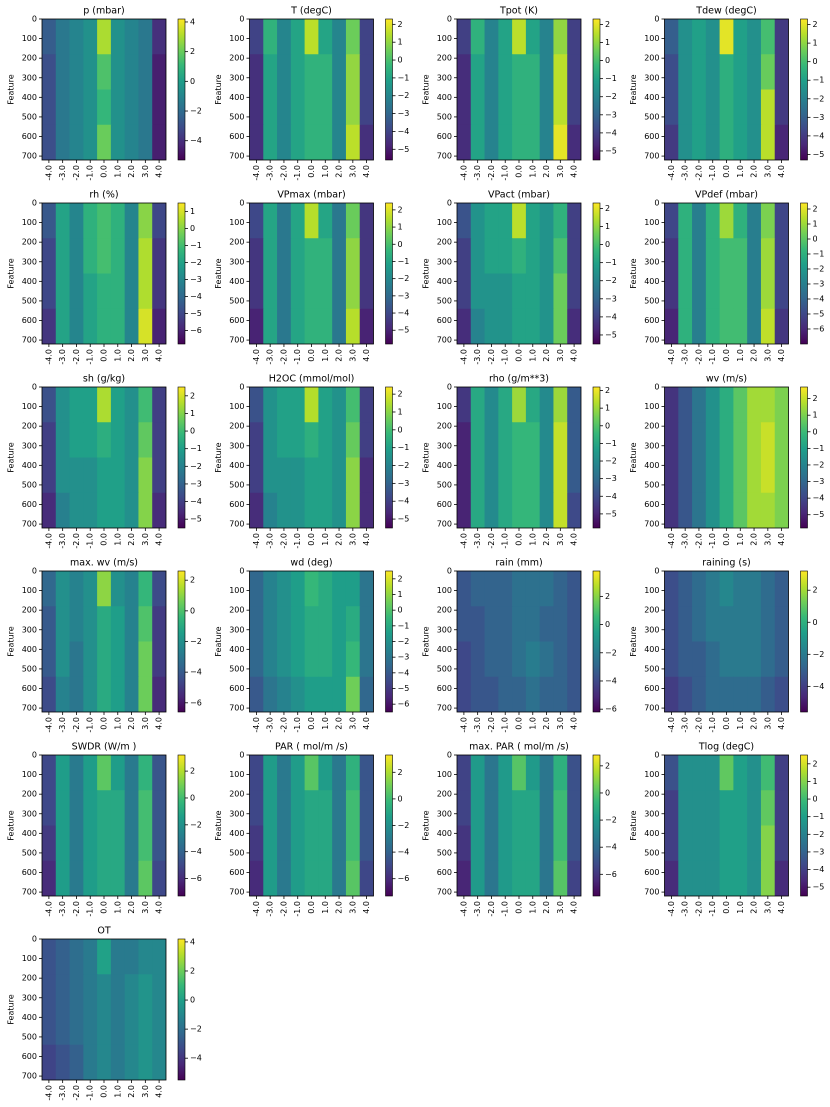 Image resolution: width=830 pixels, height=1107 pixels. I want to click on panel-title: H2OC (mmol/mol), so click(312, 379).